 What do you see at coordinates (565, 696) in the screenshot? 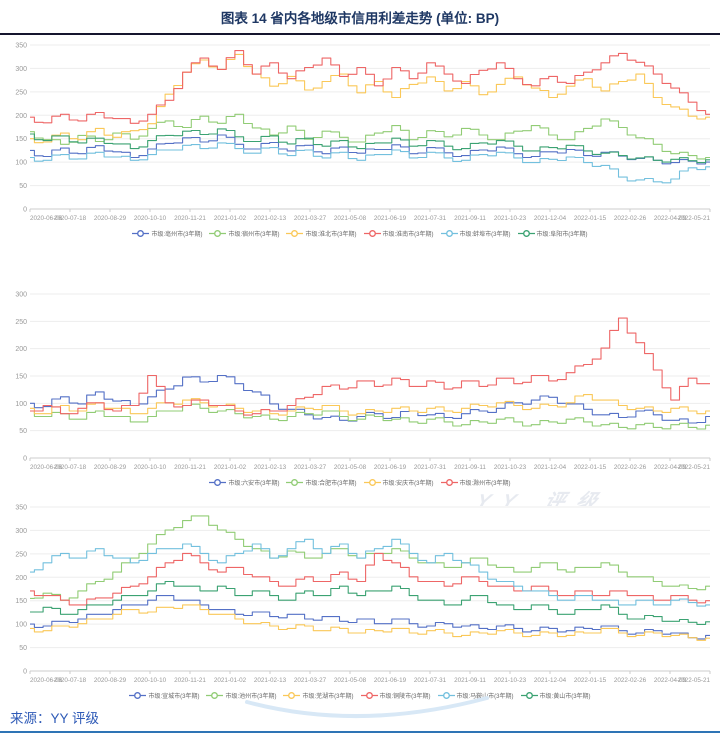
I see `legend-label: 市级:黄山市(3年期)` at bounding box center [565, 696].